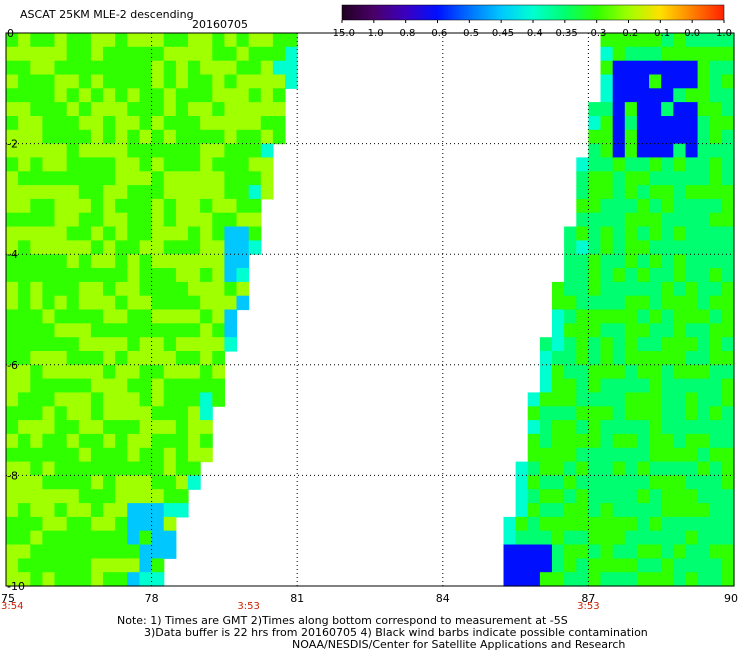 The image size is (740, 651). What do you see at coordinates (8, 598) in the screenshot?
I see `x-tick-label: 75` at bounding box center [8, 598].